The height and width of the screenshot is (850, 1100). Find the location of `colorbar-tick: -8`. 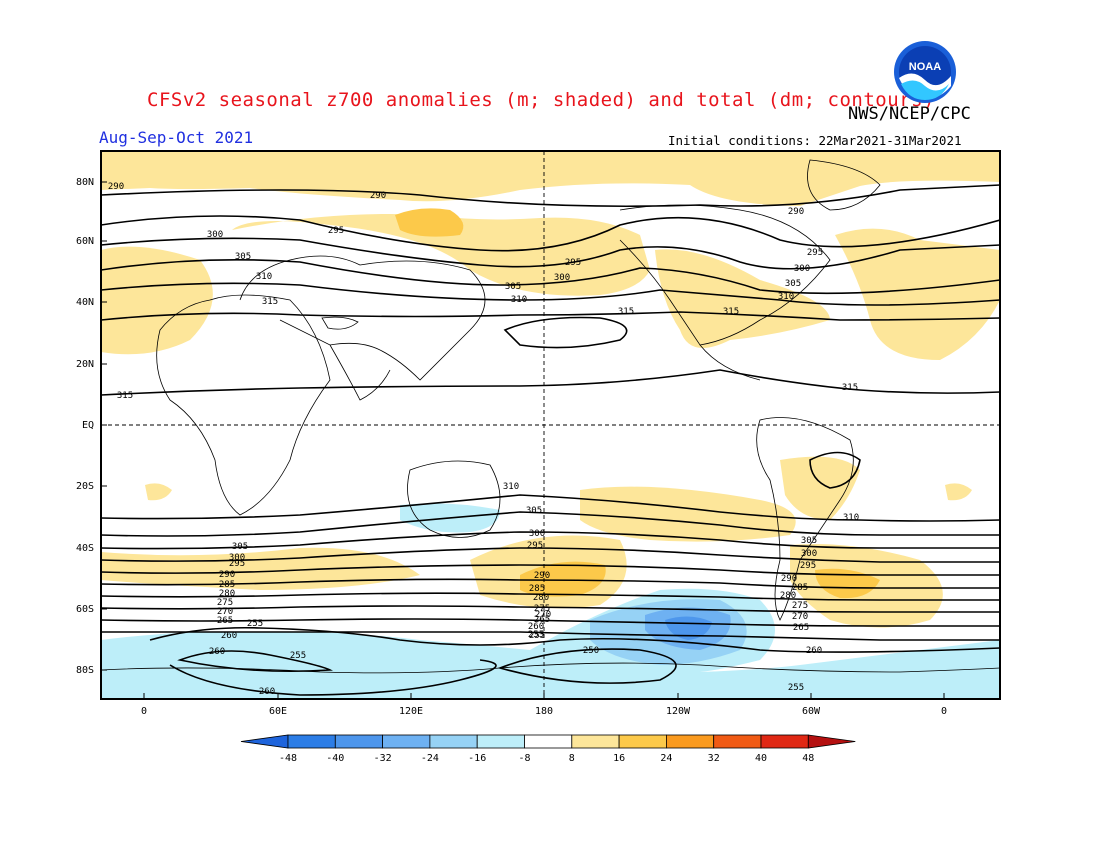

colorbar-tick: -8 is located at coordinates (524, 758).